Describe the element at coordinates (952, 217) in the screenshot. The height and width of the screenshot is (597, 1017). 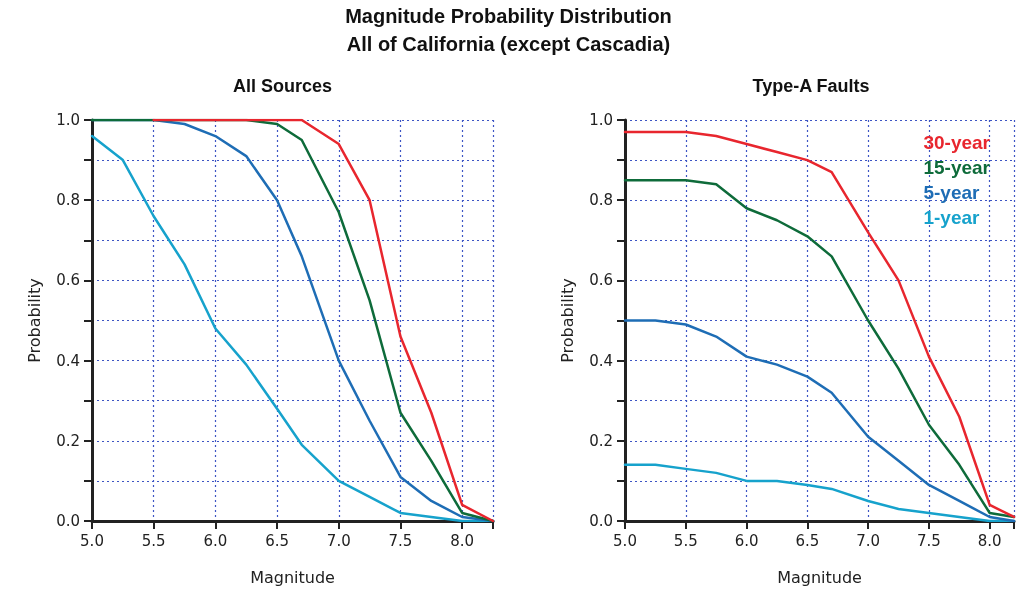
I see `text: 1-year` at that location.